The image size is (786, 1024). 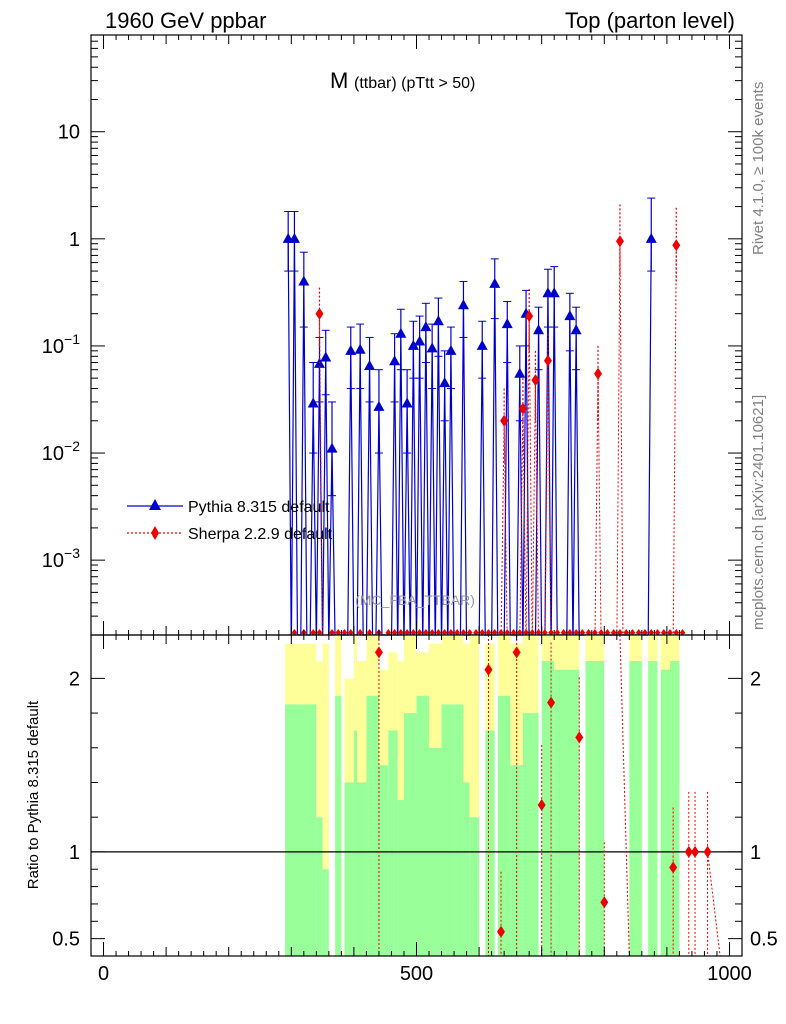 What do you see at coordinates (339, 80) in the screenshot?
I see `plot-title-observable: M` at bounding box center [339, 80].